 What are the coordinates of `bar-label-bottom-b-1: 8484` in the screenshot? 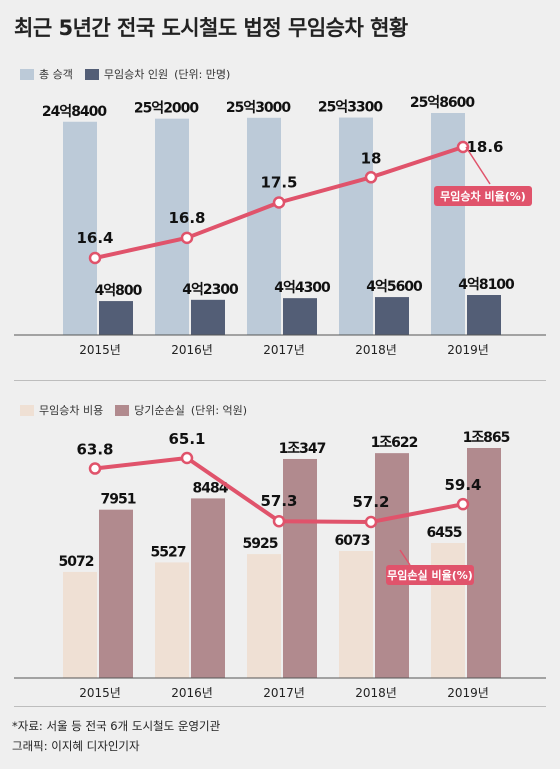 It's located at (211, 488).